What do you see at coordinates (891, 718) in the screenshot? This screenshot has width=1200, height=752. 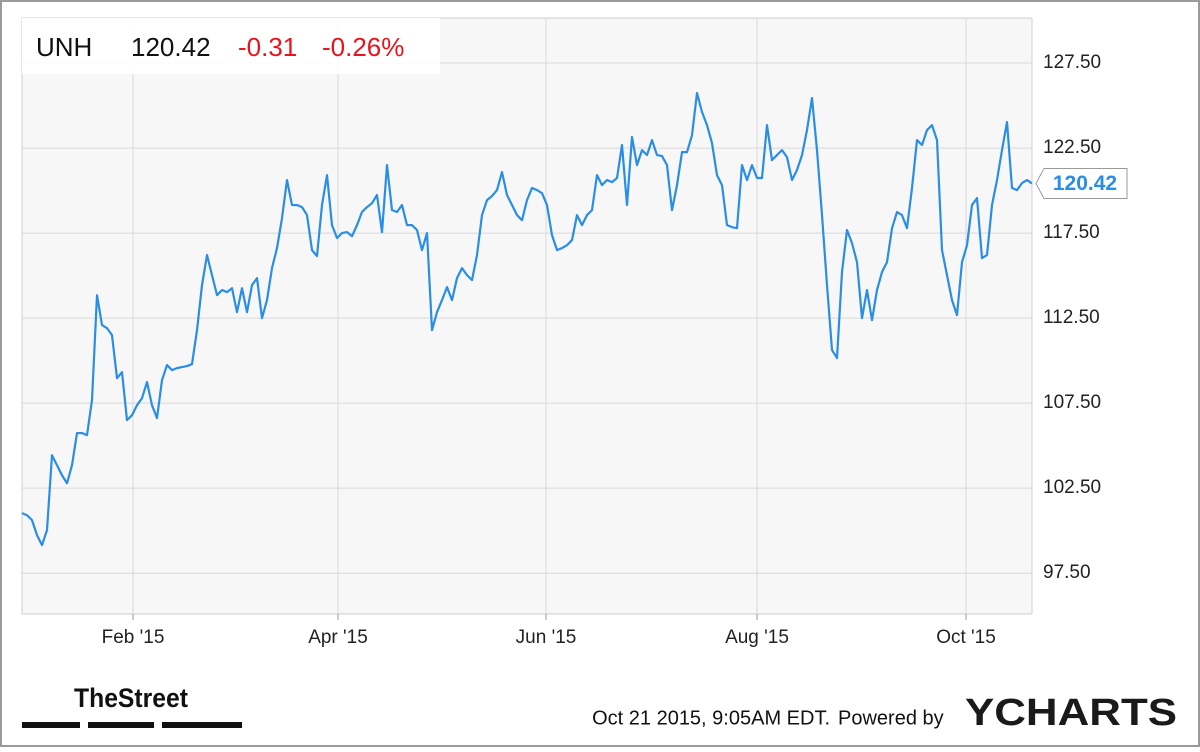 I see `powered-by: Powered by` at bounding box center [891, 718].